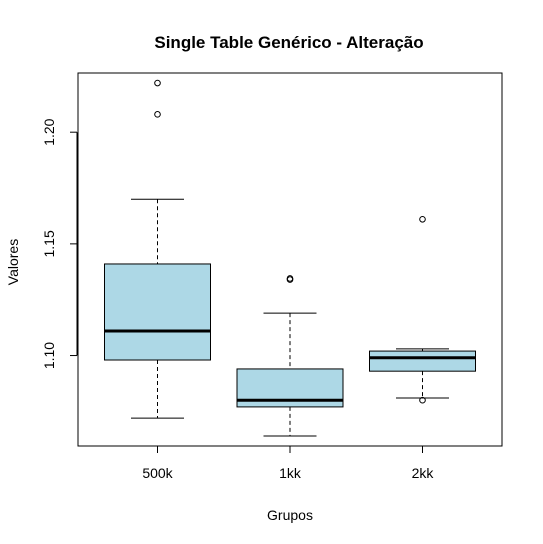 This screenshot has width=543, height=544. I want to click on chart-title: Single Table Genérico - Alteração, so click(288, 42).